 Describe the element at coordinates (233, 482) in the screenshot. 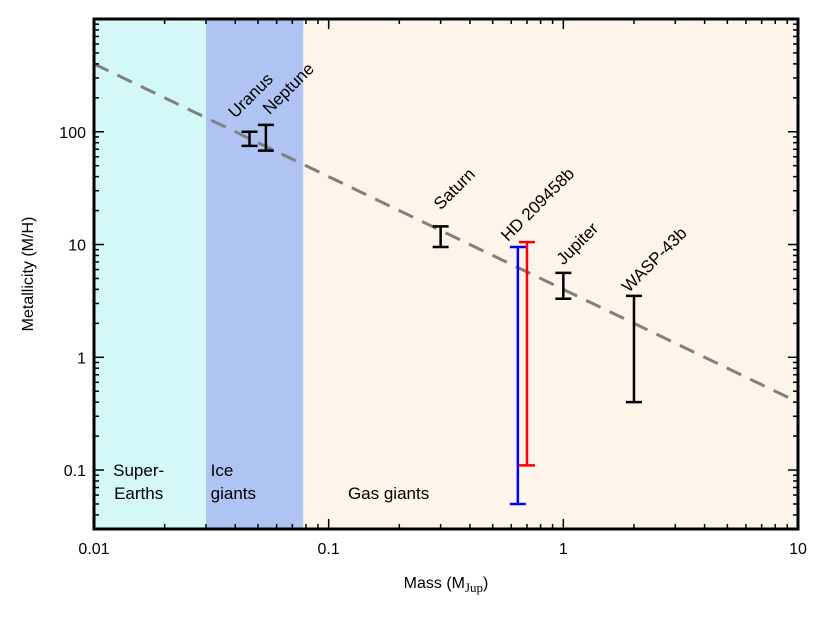

I see `region-label-ice-giants: Ice giants` at that location.